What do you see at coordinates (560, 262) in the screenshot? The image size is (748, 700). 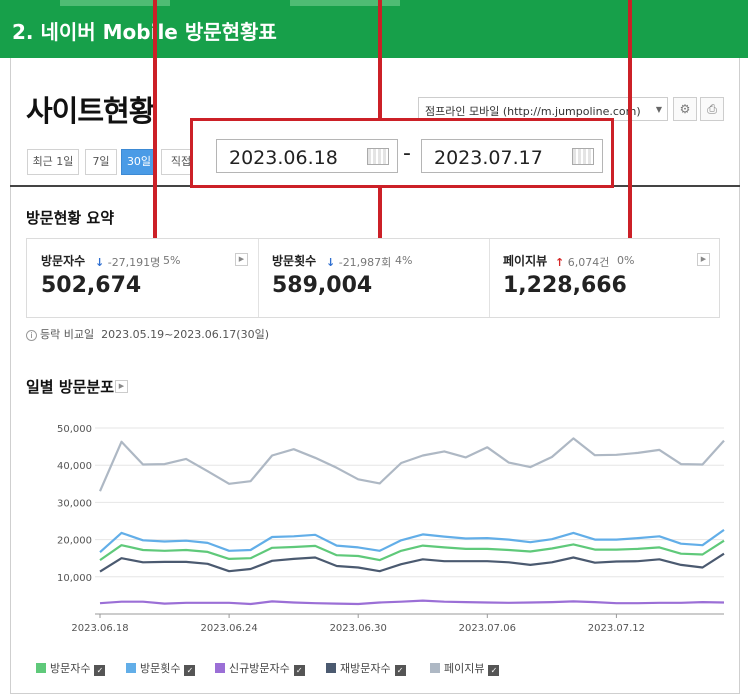 I see `arrow-up-icon: ↑` at bounding box center [560, 262].